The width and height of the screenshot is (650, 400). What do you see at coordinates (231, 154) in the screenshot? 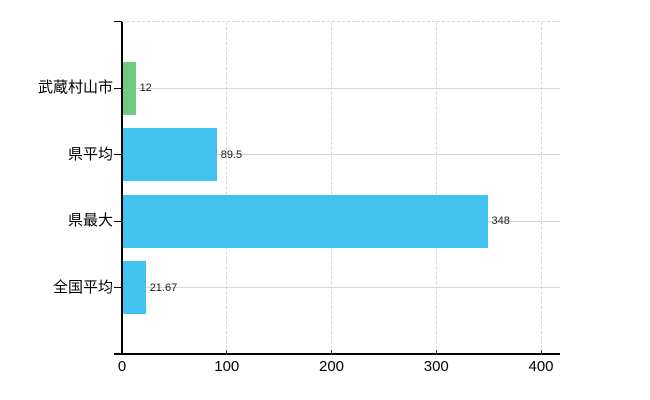
I see `value-label: 89.5` at bounding box center [231, 154].